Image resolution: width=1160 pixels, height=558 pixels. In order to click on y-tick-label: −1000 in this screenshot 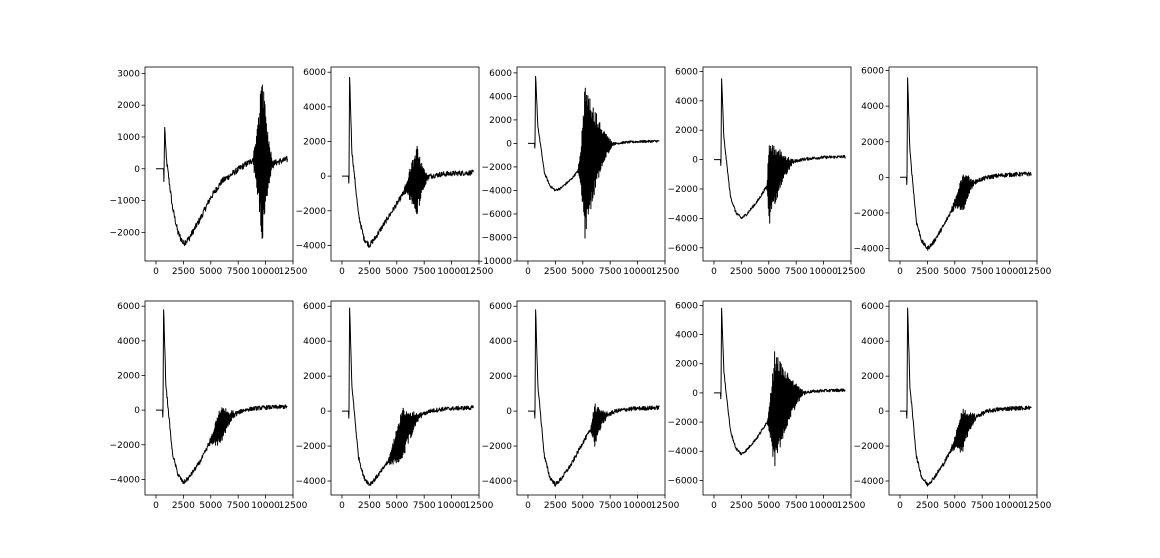, I will do `click(125, 202)`.